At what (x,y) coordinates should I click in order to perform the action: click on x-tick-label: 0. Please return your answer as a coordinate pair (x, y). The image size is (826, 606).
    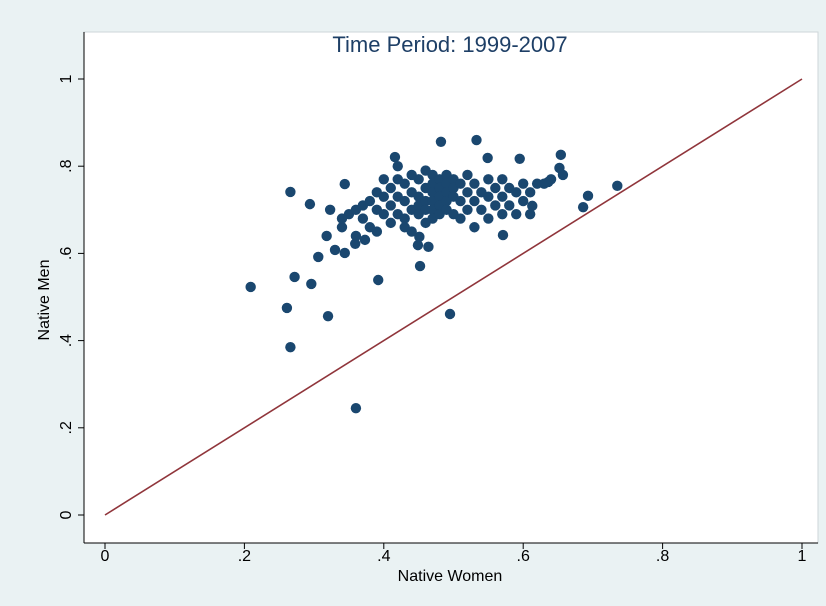
    Looking at the image, I should click on (105, 556).